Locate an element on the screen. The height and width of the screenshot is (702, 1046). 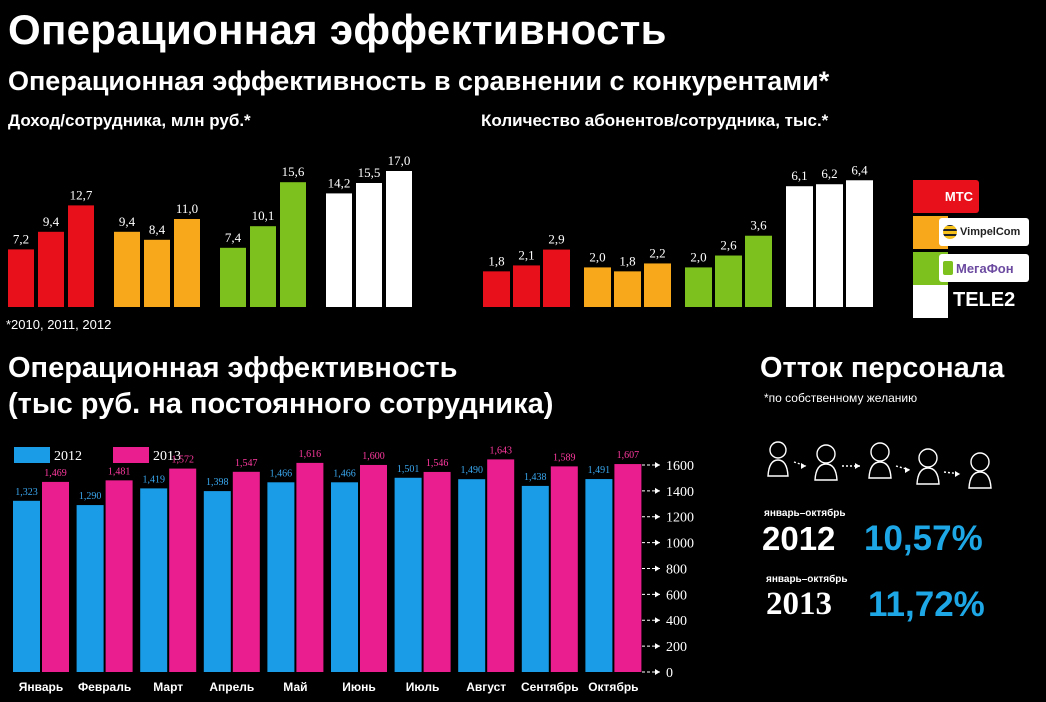
bar-2012-Май is located at coordinates (281, 577).